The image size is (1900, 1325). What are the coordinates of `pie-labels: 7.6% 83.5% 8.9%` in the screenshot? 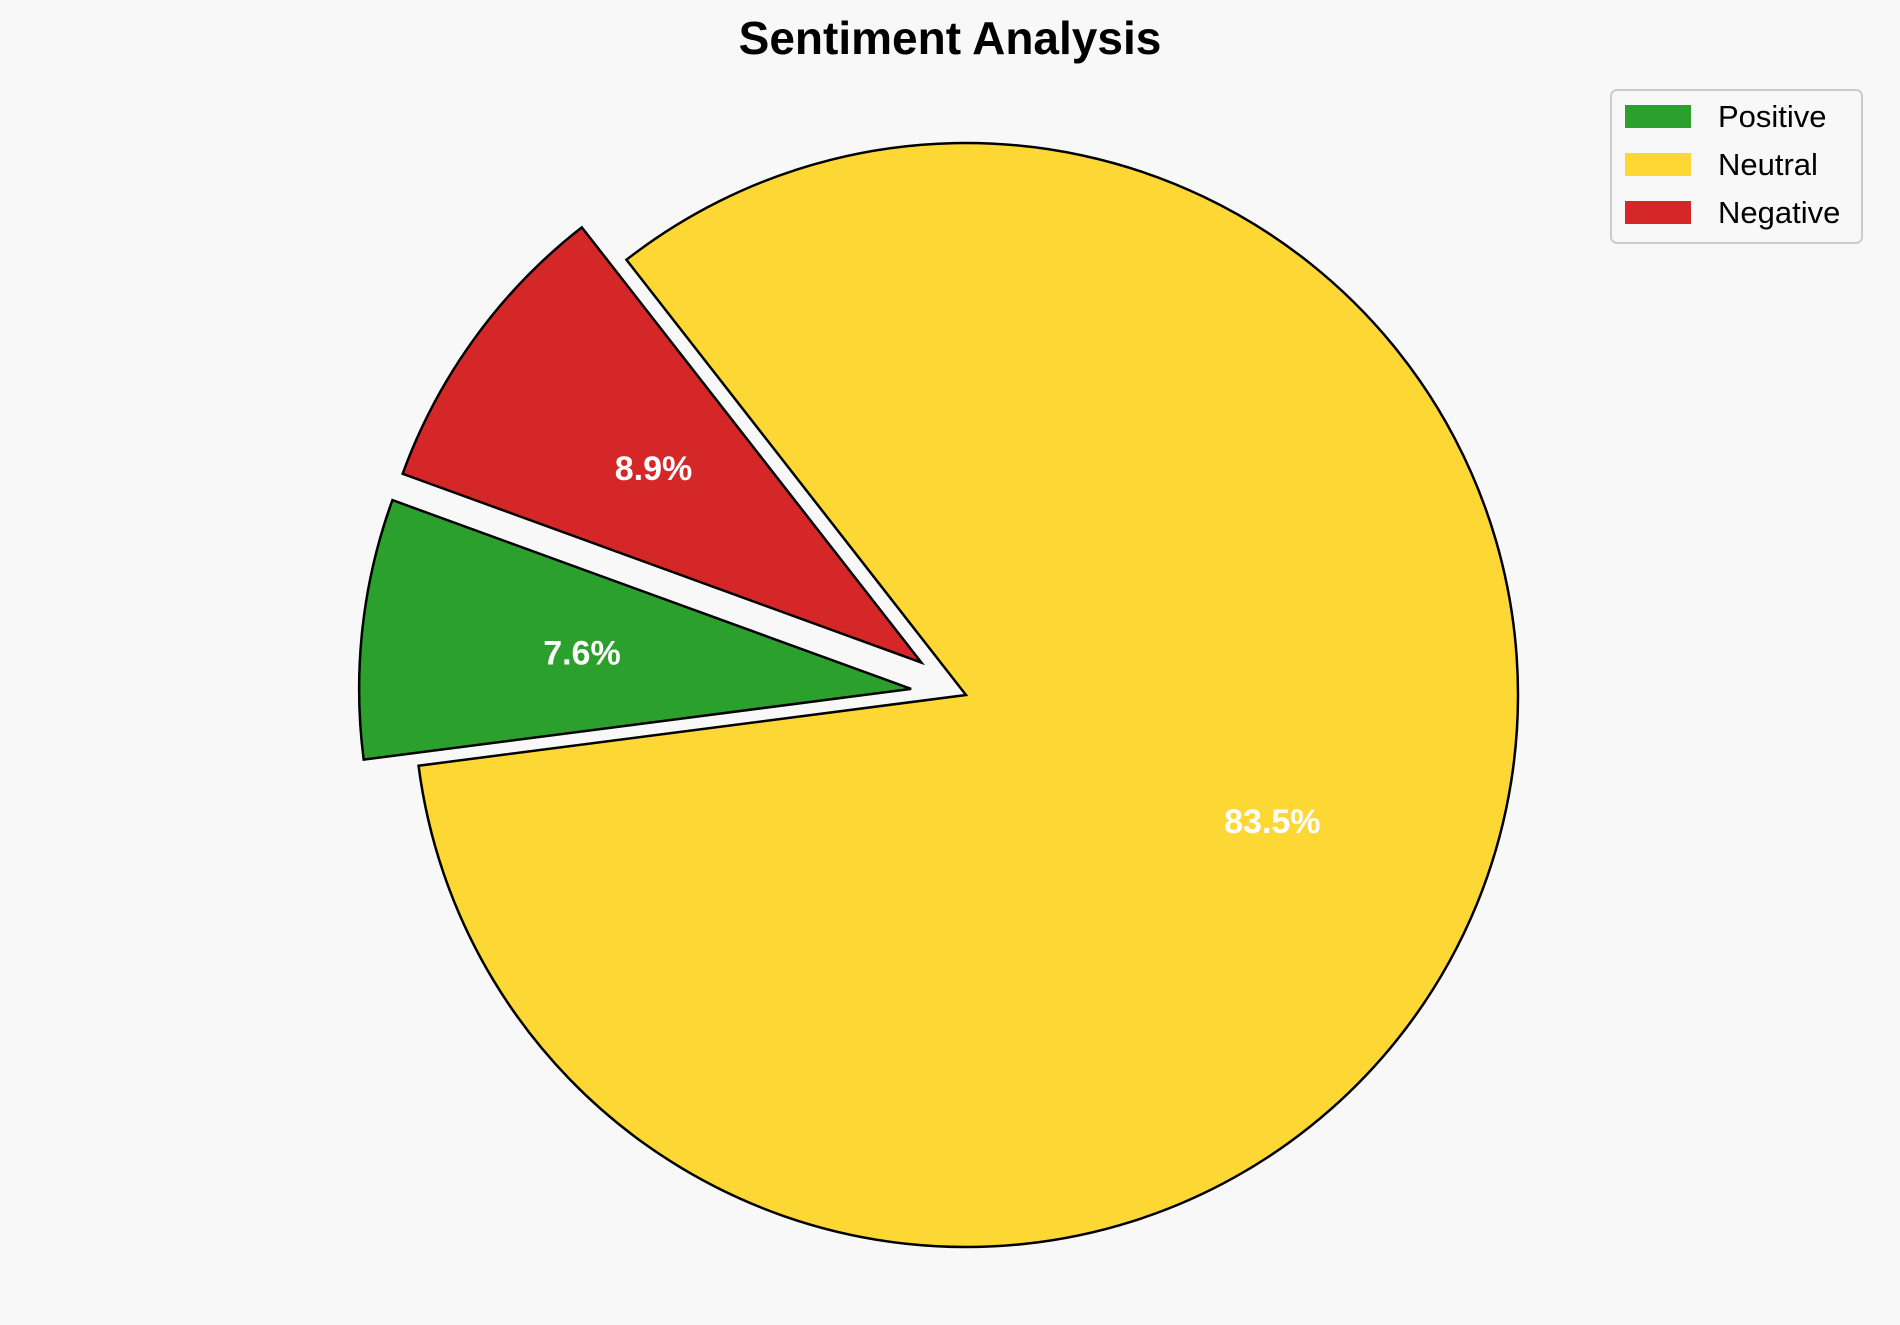 It's located at (931, 645).